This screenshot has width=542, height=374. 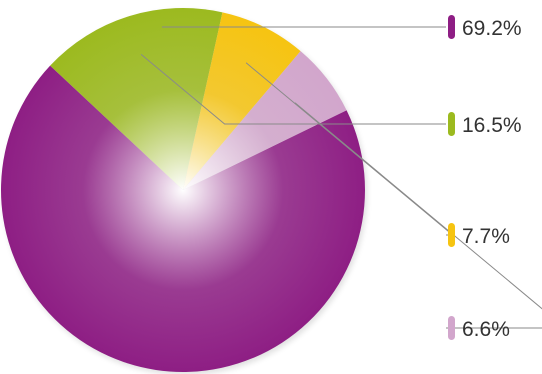 I want to click on legend-labels: 69.2% 16.5% 7.7% 6.6%, so click(x=492, y=179).